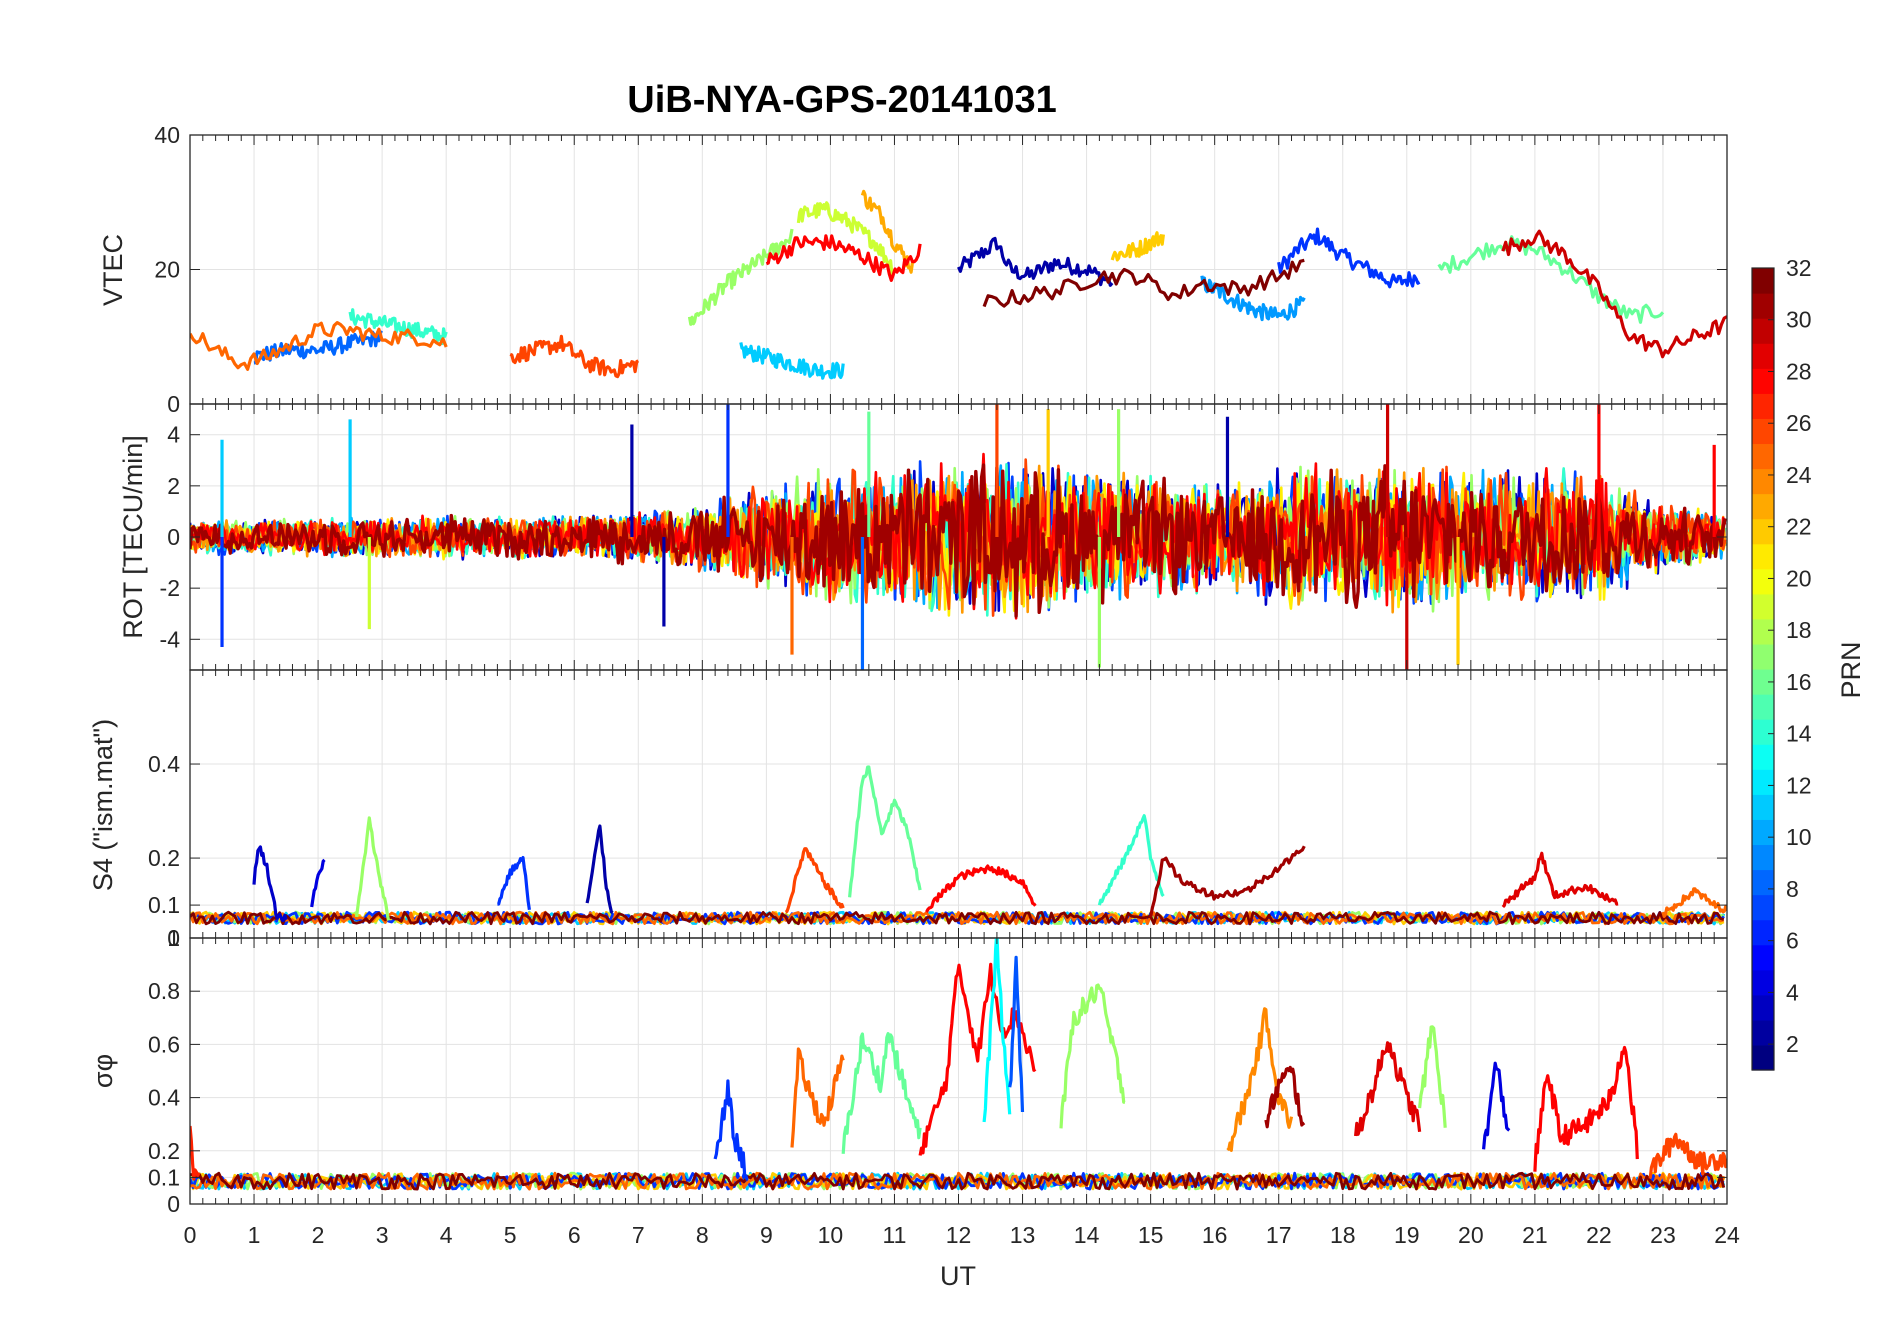 The width and height of the screenshot is (1902, 1330). What do you see at coordinates (167, 135) in the screenshot?
I see `vtec-y-tick-label: 40` at bounding box center [167, 135].